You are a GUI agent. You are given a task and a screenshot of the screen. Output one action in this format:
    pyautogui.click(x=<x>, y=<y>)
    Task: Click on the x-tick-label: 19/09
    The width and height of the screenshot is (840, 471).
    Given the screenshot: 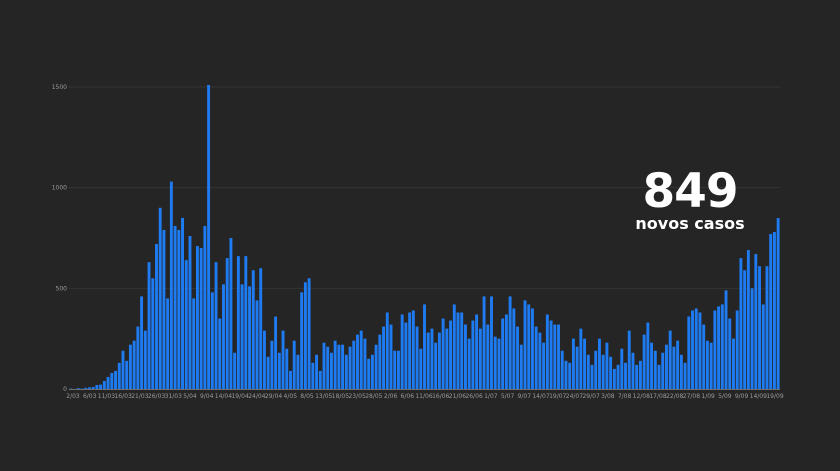 What is the action you would take?
    pyautogui.click(x=774, y=396)
    